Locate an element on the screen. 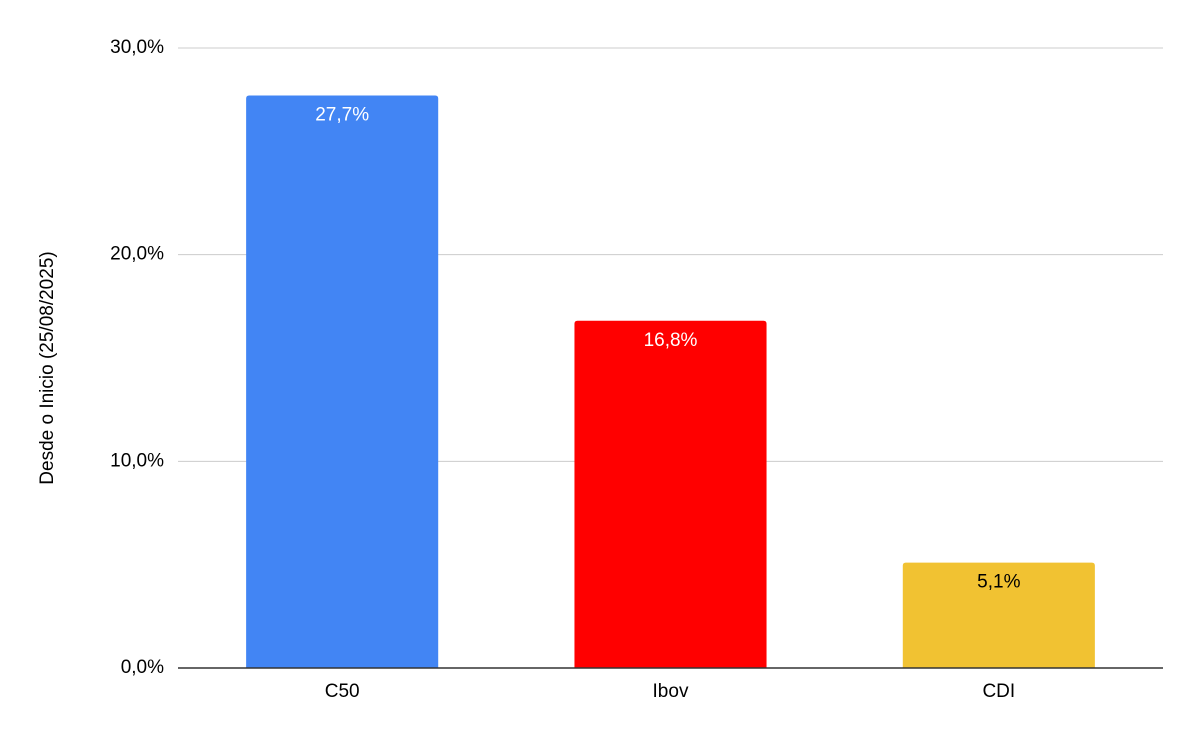 This screenshot has width=1200, height=741. value-label: 27,7% is located at coordinates (342, 115).